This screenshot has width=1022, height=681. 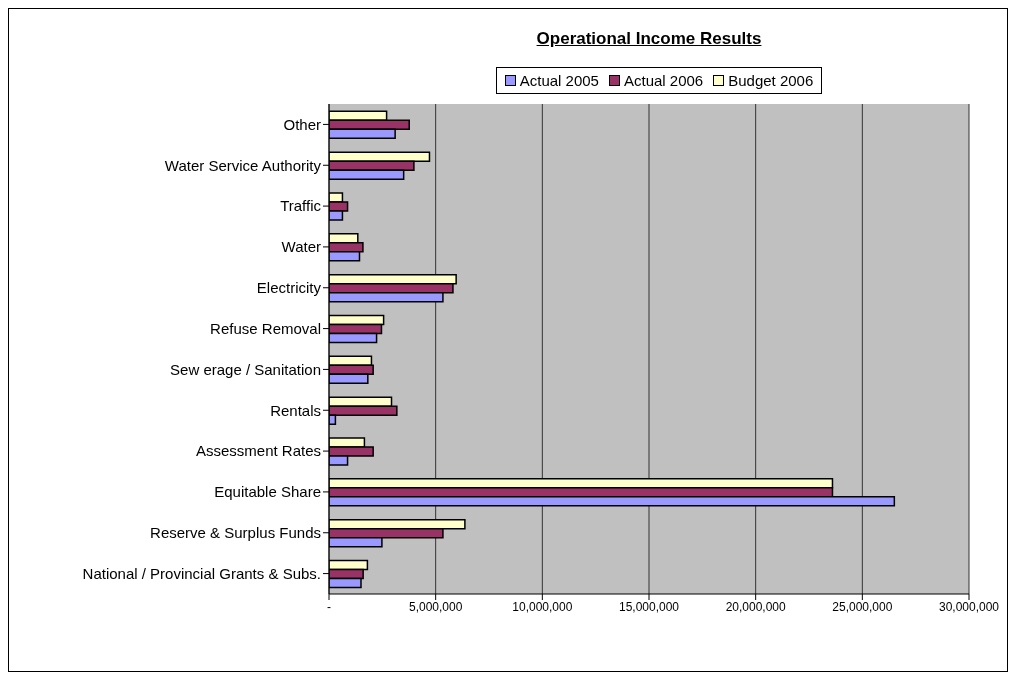 What do you see at coordinates (558, 80) in the screenshot?
I see `legend-label: Actual 2005` at bounding box center [558, 80].